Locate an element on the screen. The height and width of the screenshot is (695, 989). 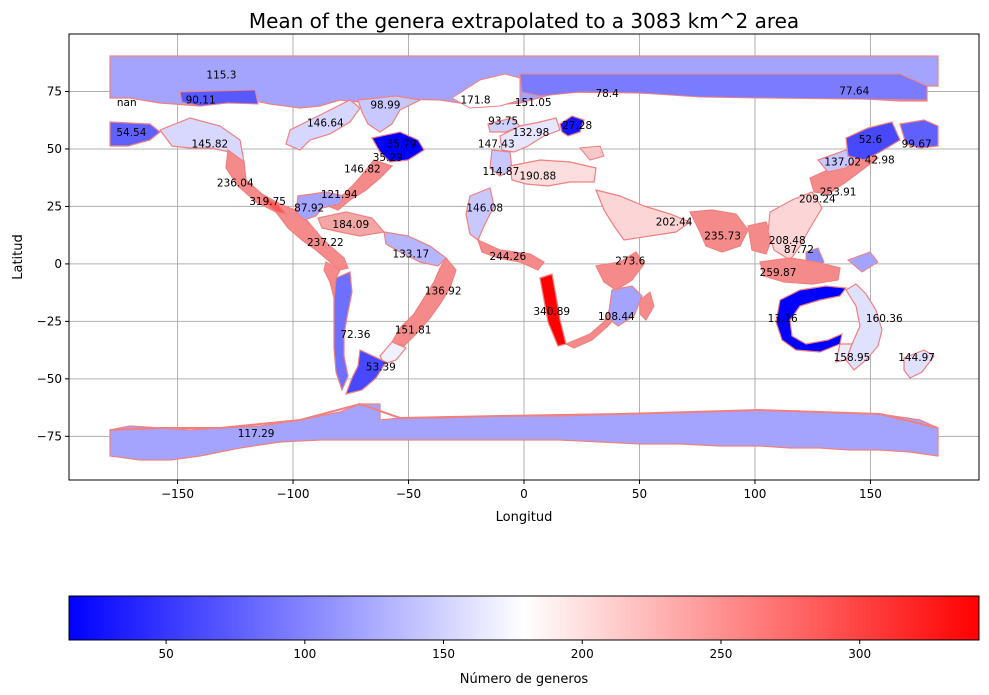
colorbar-tick-label: 250 is located at coordinates (721, 654).